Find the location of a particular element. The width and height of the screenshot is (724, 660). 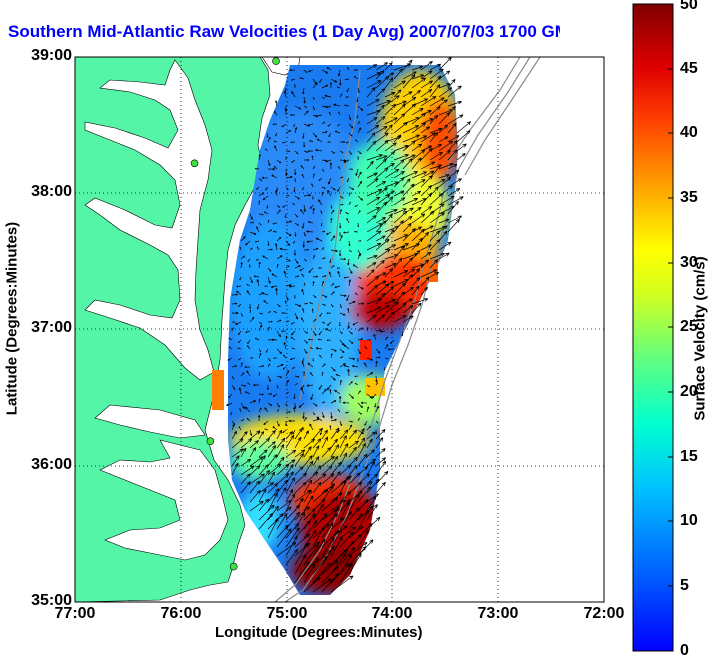

lat-tick-label: 39:00 is located at coordinates (51, 55).